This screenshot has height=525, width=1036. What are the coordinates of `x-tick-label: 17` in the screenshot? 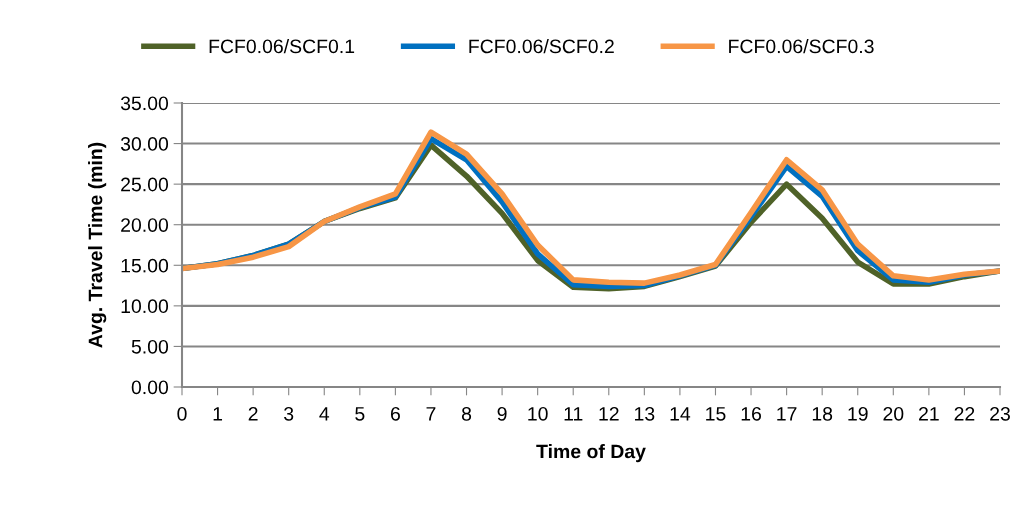 It's located at (787, 414).